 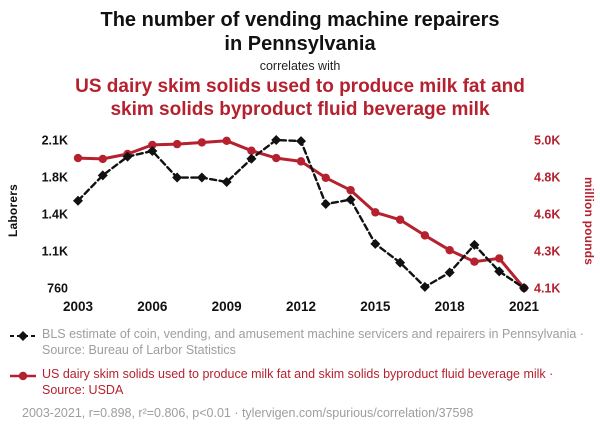 I want to click on right-axis-title: million pounds, so click(x=589, y=220).